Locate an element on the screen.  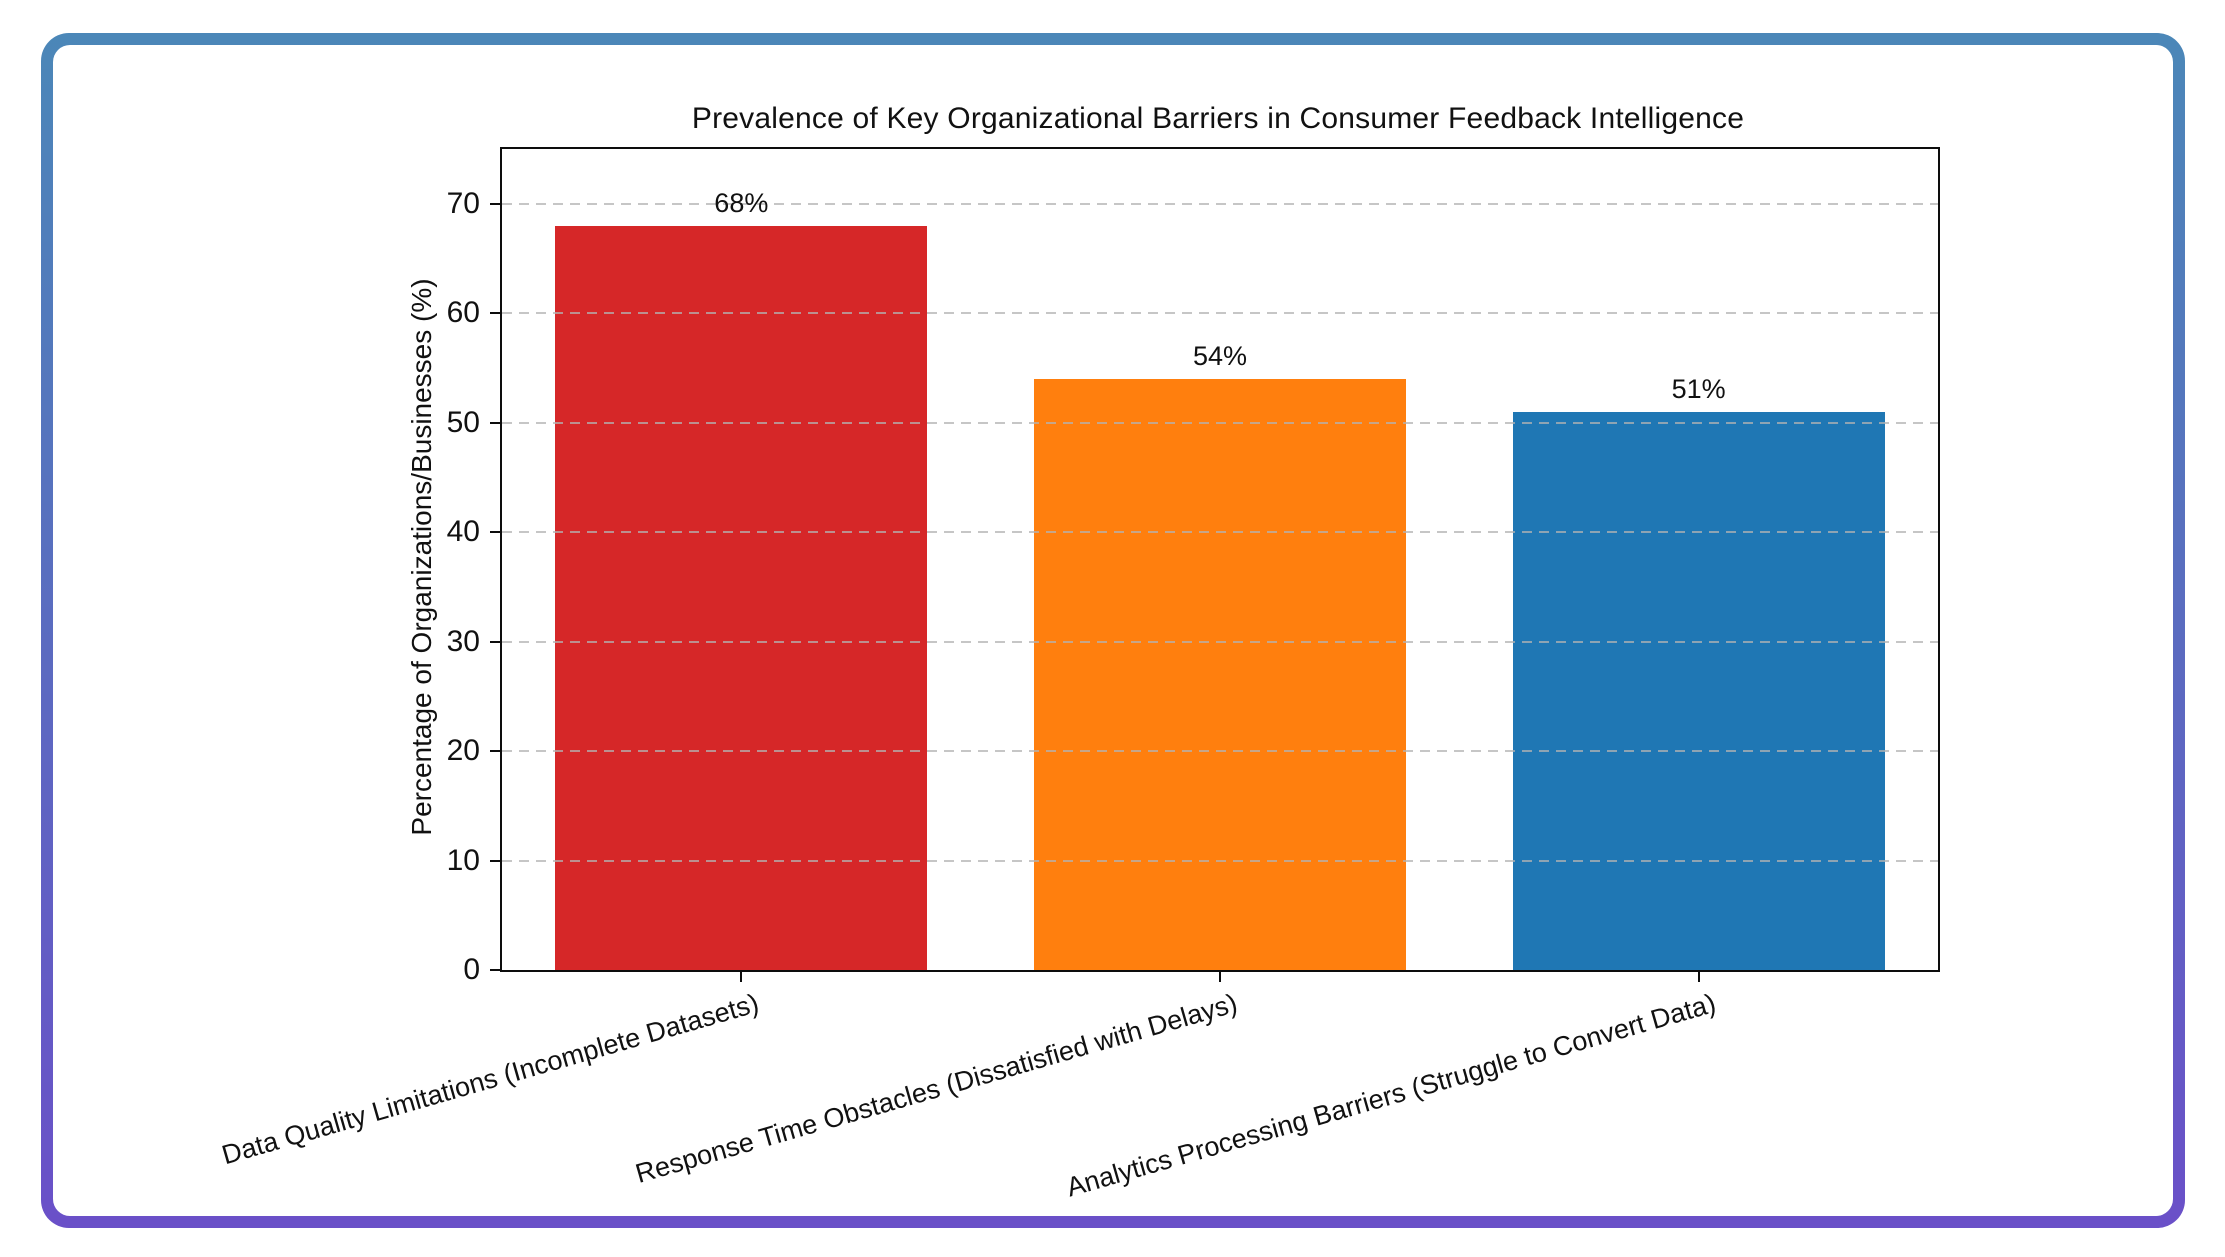
y-tick-label: 50 is located at coordinates (463, 422).